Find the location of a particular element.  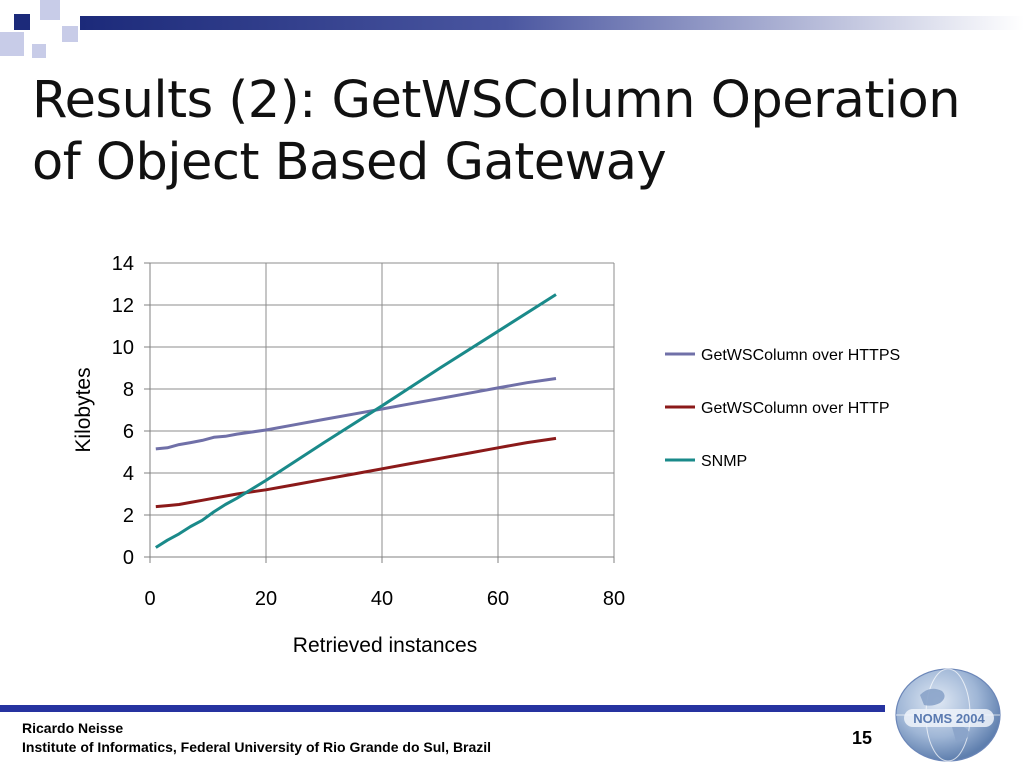

logo-text: NOMS 2004 is located at coordinates (949, 718).